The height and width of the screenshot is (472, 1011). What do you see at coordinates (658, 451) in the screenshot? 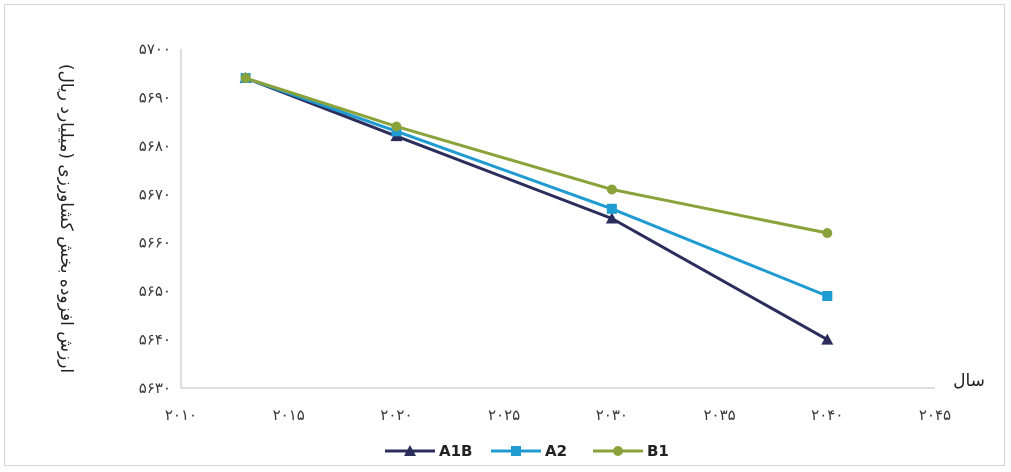
I see `legend-label: B1` at bounding box center [658, 451].